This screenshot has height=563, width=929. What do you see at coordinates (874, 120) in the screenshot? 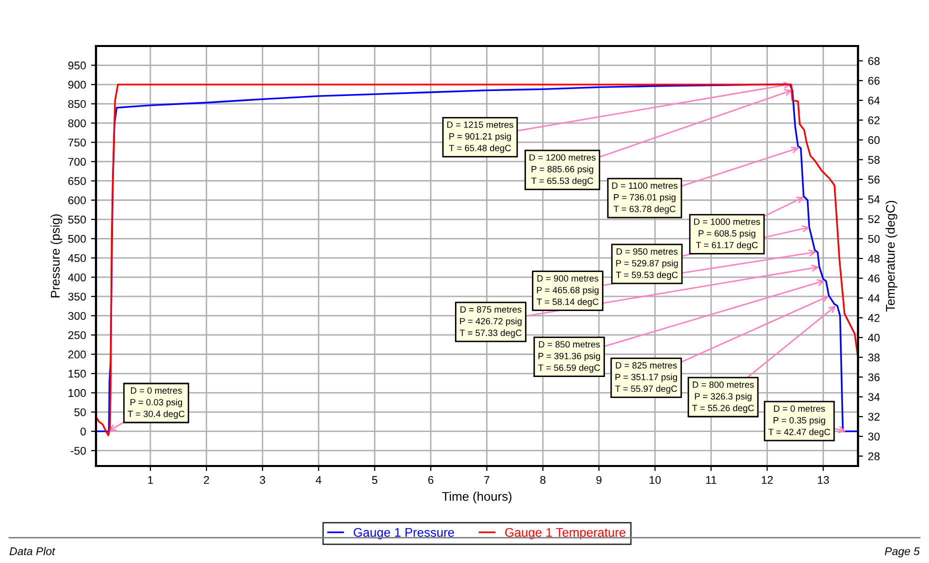
I see `y2-tick-label: 62` at bounding box center [874, 120].